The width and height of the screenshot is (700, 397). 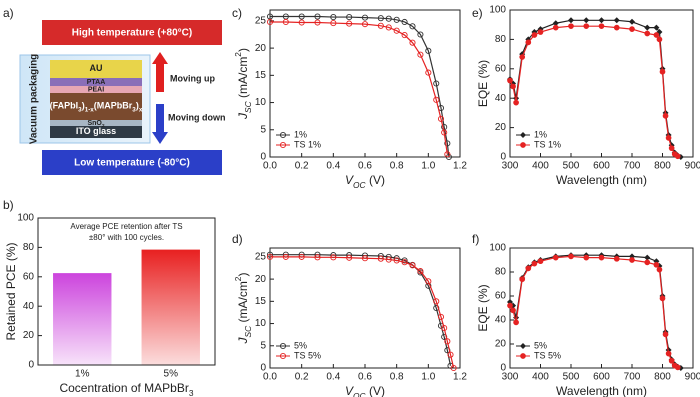 What do you see at coordinates (237, 239) in the screenshot?
I see `panel-label: d)` at bounding box center [237, 239].